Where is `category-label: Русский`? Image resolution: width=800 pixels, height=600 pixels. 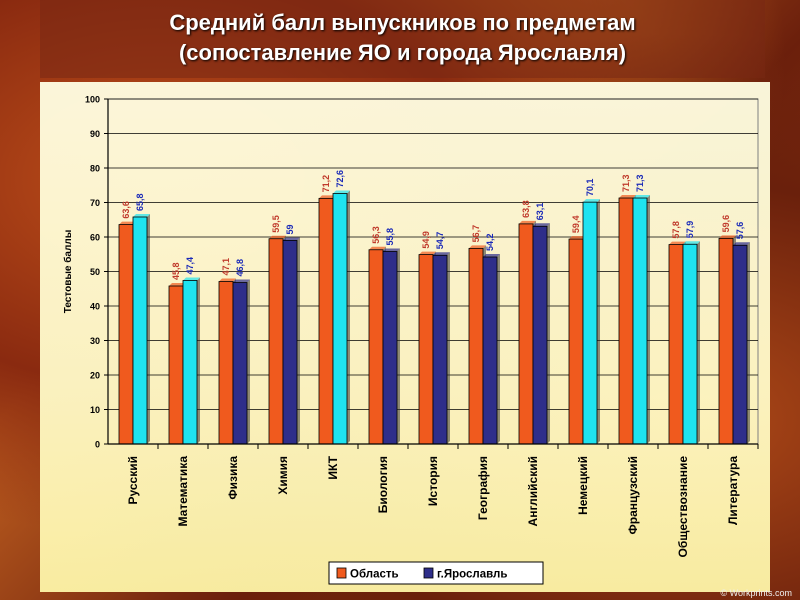 category-label: Русский is located at coordinates (133, 480).